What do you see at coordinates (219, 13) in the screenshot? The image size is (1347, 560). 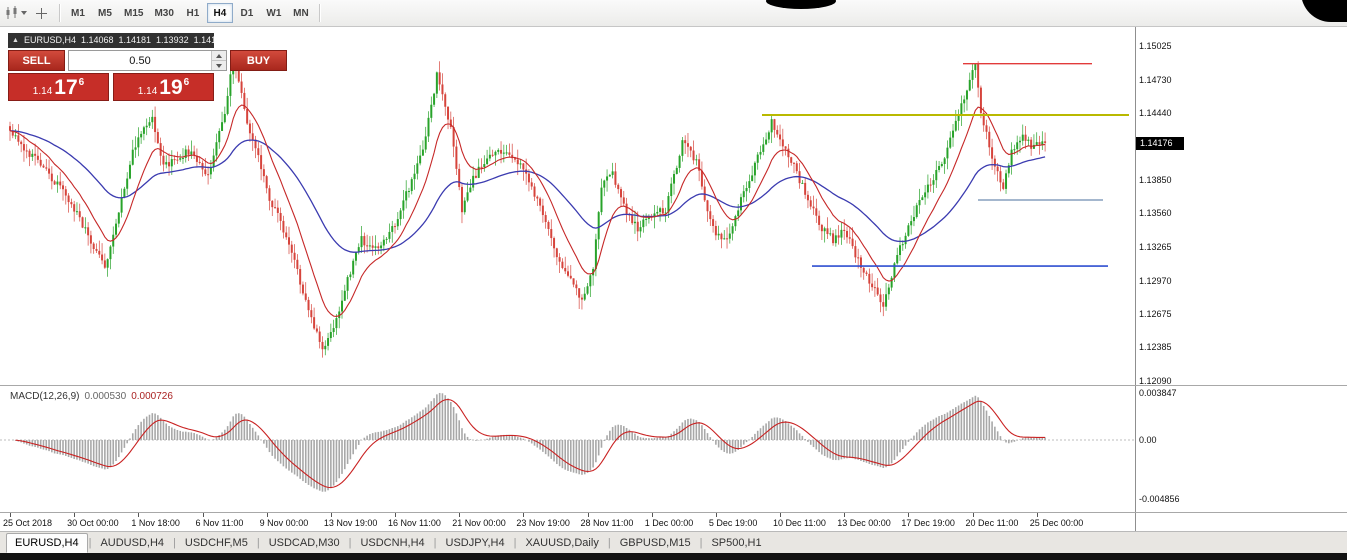 I see `timeframe-button-h4: H4` at bounding box center [219, 13].